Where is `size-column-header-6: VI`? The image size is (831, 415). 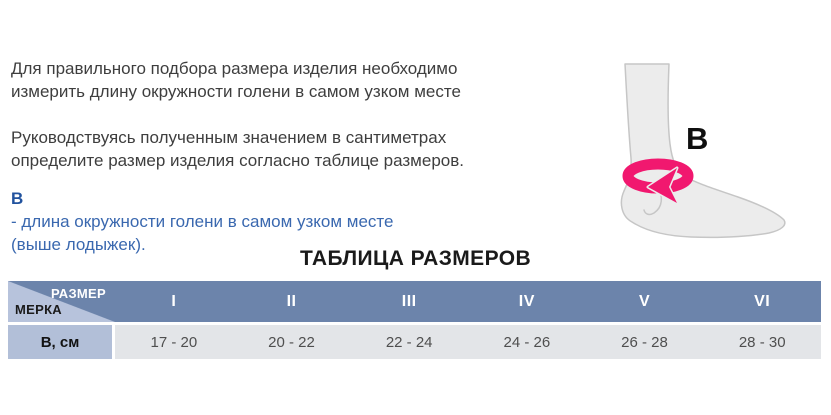 size-column-header-6: VI is located at coordinates (762, 301).